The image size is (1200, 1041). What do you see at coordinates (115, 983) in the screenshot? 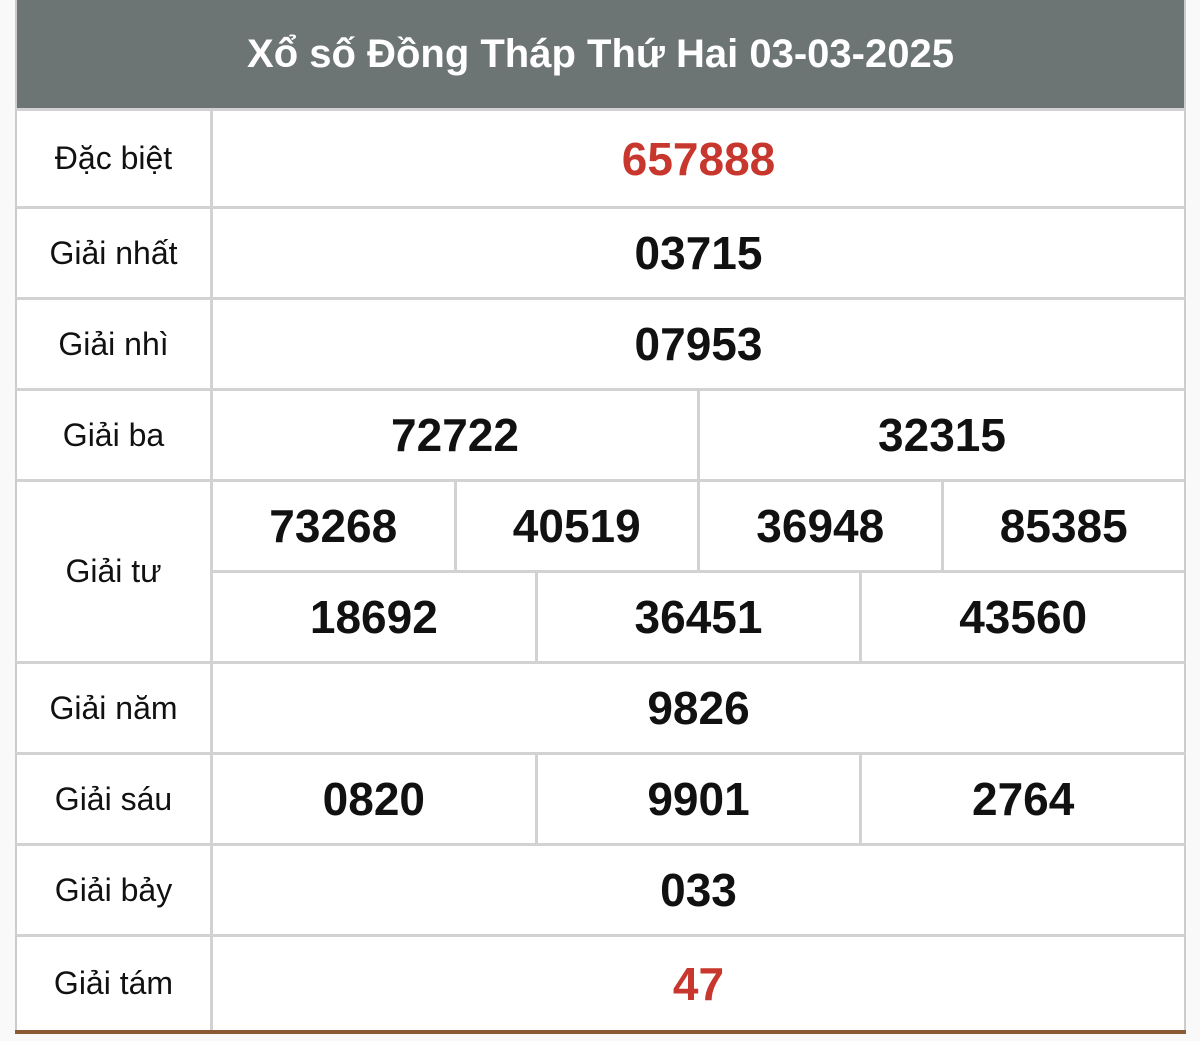
I see `prize-label: Giải tám` at bounding box center [115, 983].